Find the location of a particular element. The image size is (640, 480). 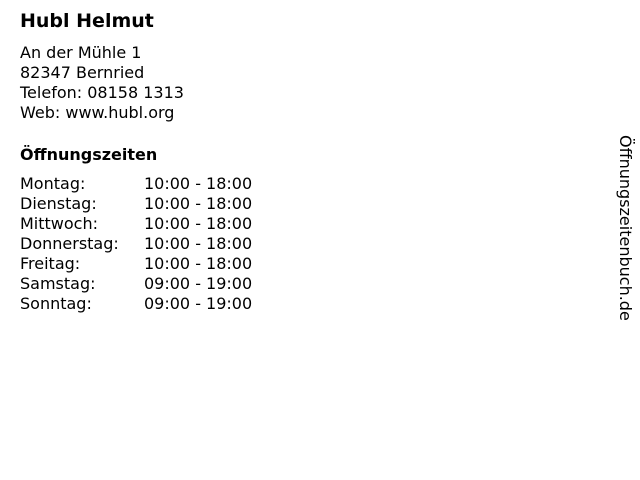

hours-row: Sonntag: 09:00 - 19:00 is located at coordinates (136, 304).